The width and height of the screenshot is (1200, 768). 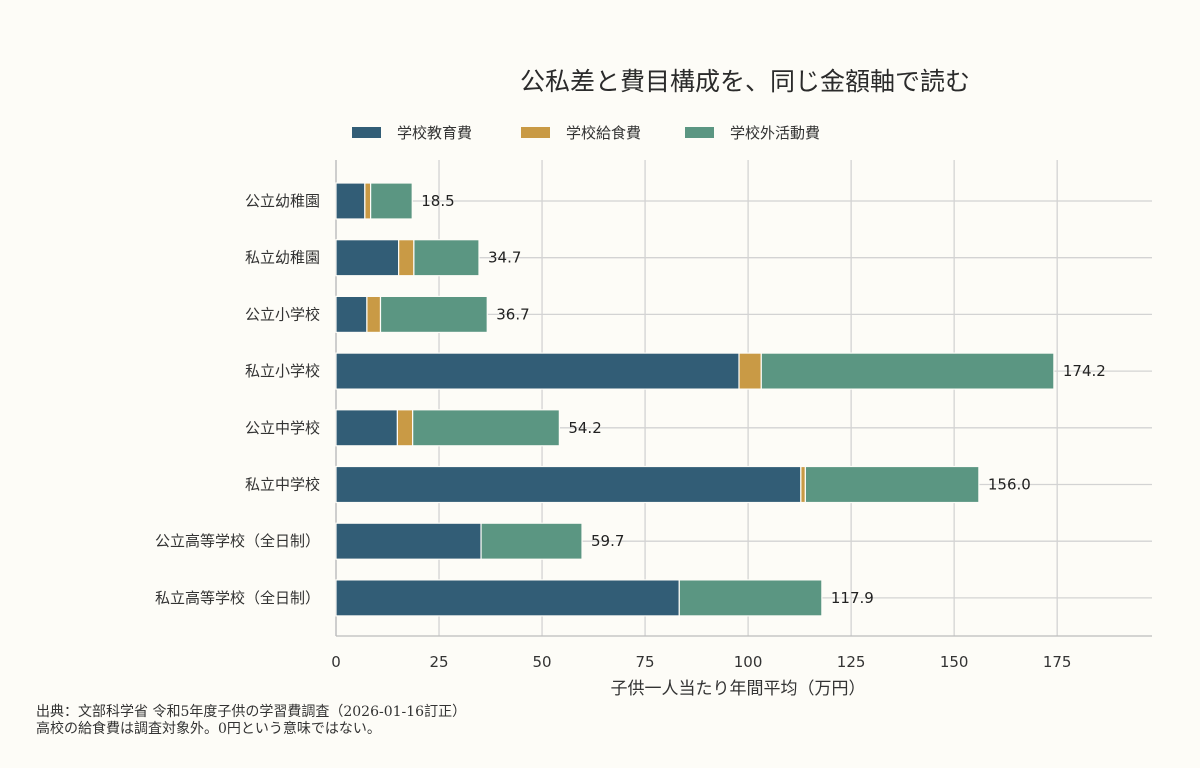 I want to click on x-tick-label-0: 0, so click(x=336, y=662).